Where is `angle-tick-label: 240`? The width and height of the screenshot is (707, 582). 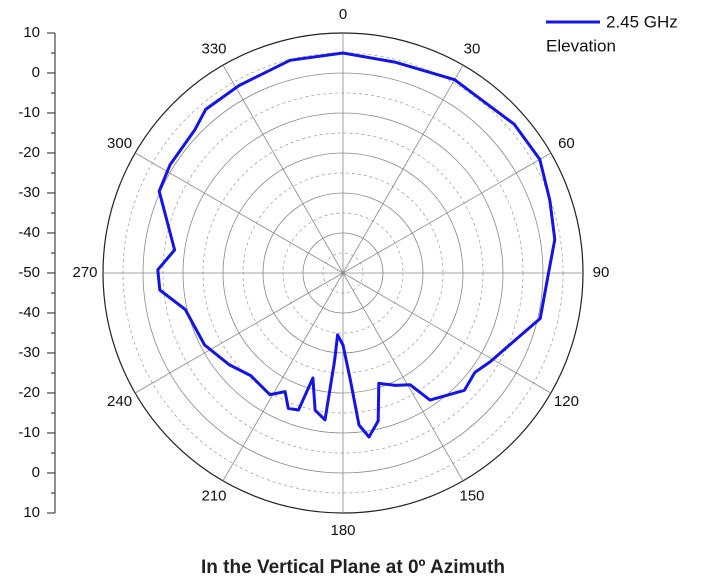
angle-tick-label: 240 is located at coordinates (119, 401).